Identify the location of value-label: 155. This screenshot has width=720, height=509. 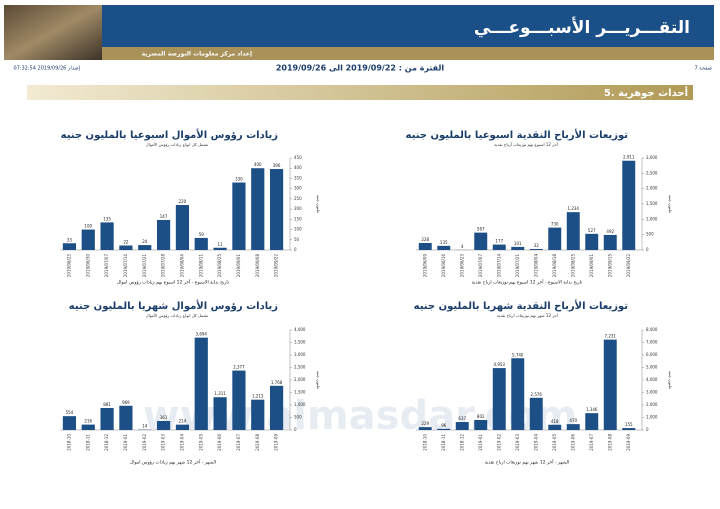
(629, 424).